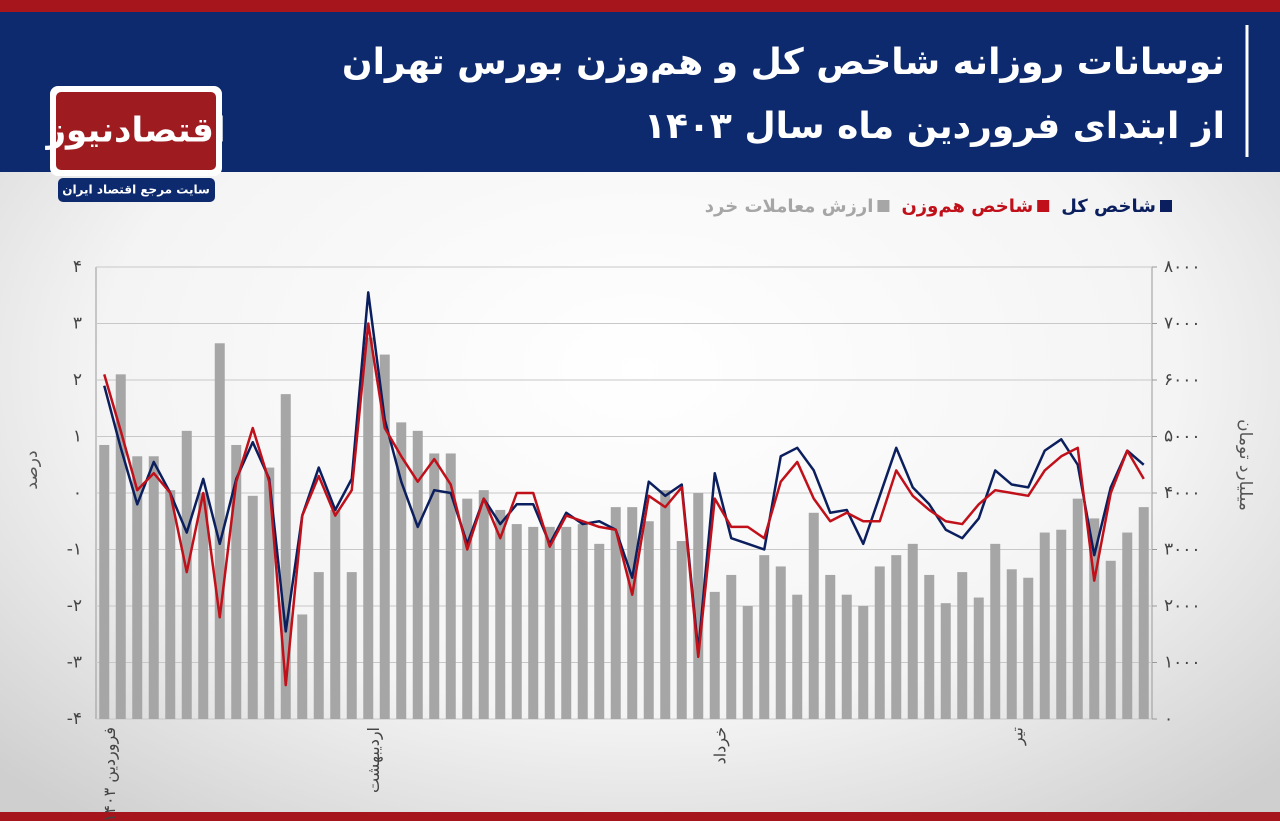 The height and width of the screenshot is (821, 1280). I want to click on legend-label: ارزش معاملات خرد, so click(789, 206).